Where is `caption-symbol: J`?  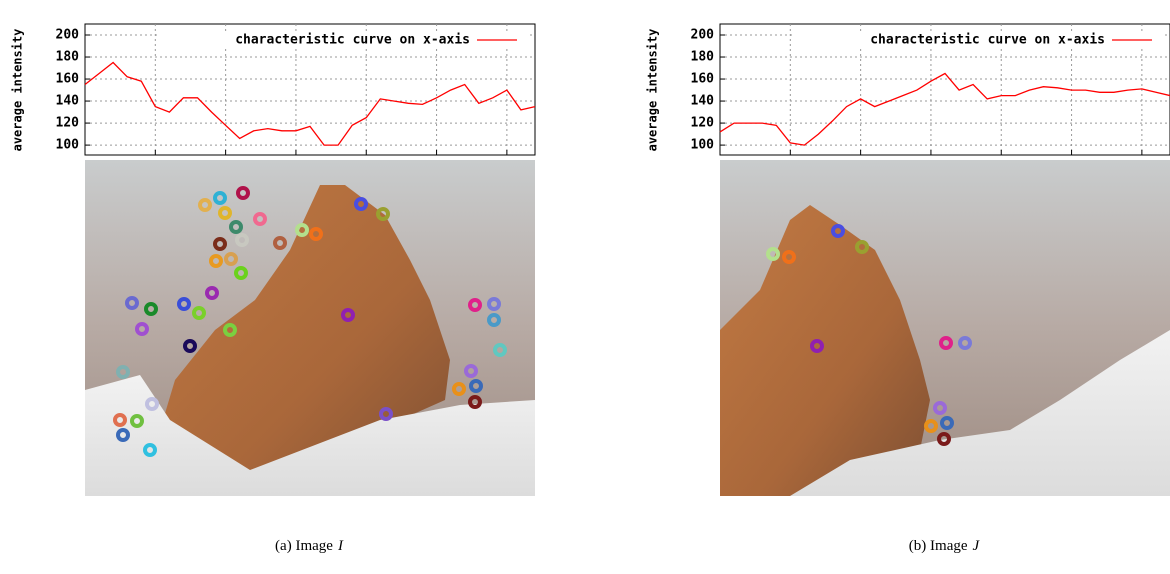
caption-symbol: J is located at coordinates (977, 546).